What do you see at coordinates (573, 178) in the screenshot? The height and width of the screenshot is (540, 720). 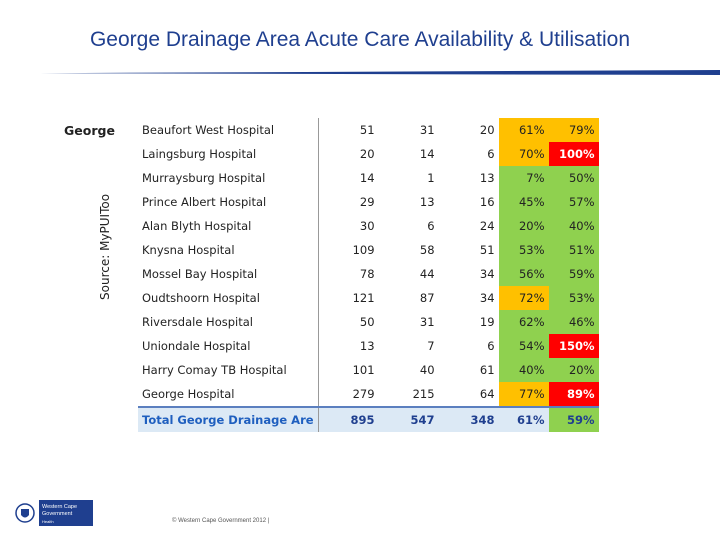 I see `percent-cell: 50%` at bounding box center [573, 178].